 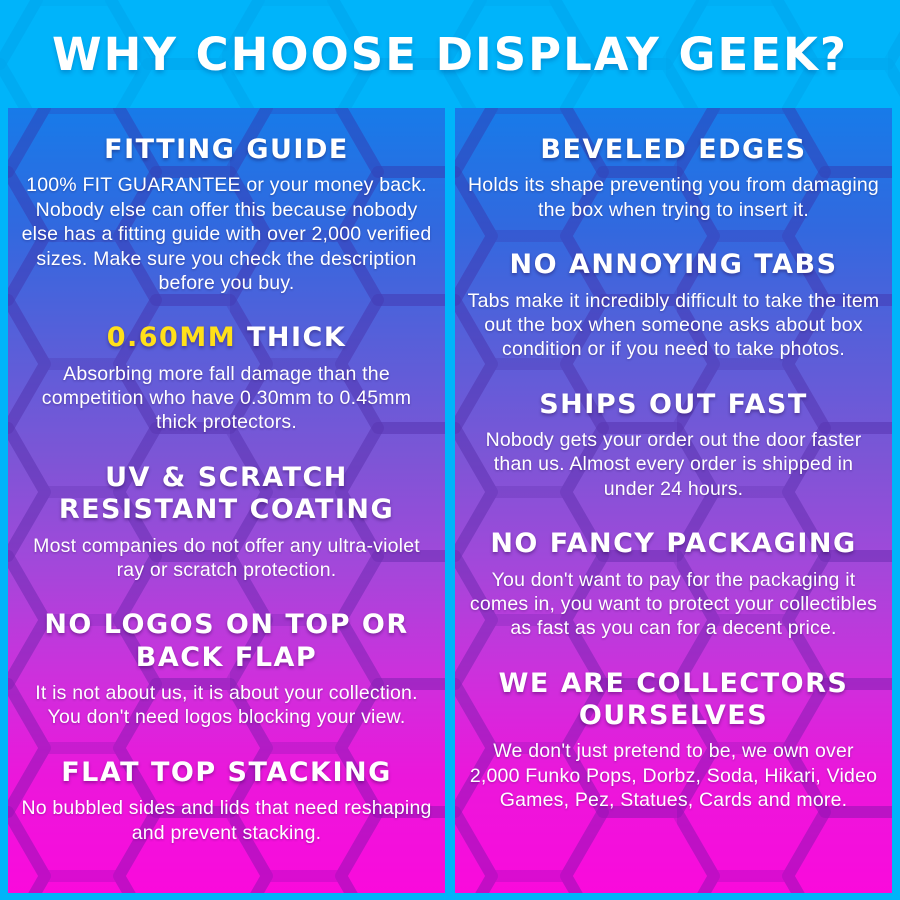 I want to click on section-heading: NO FANCY PACKAGING, so click(x=673, y=544).